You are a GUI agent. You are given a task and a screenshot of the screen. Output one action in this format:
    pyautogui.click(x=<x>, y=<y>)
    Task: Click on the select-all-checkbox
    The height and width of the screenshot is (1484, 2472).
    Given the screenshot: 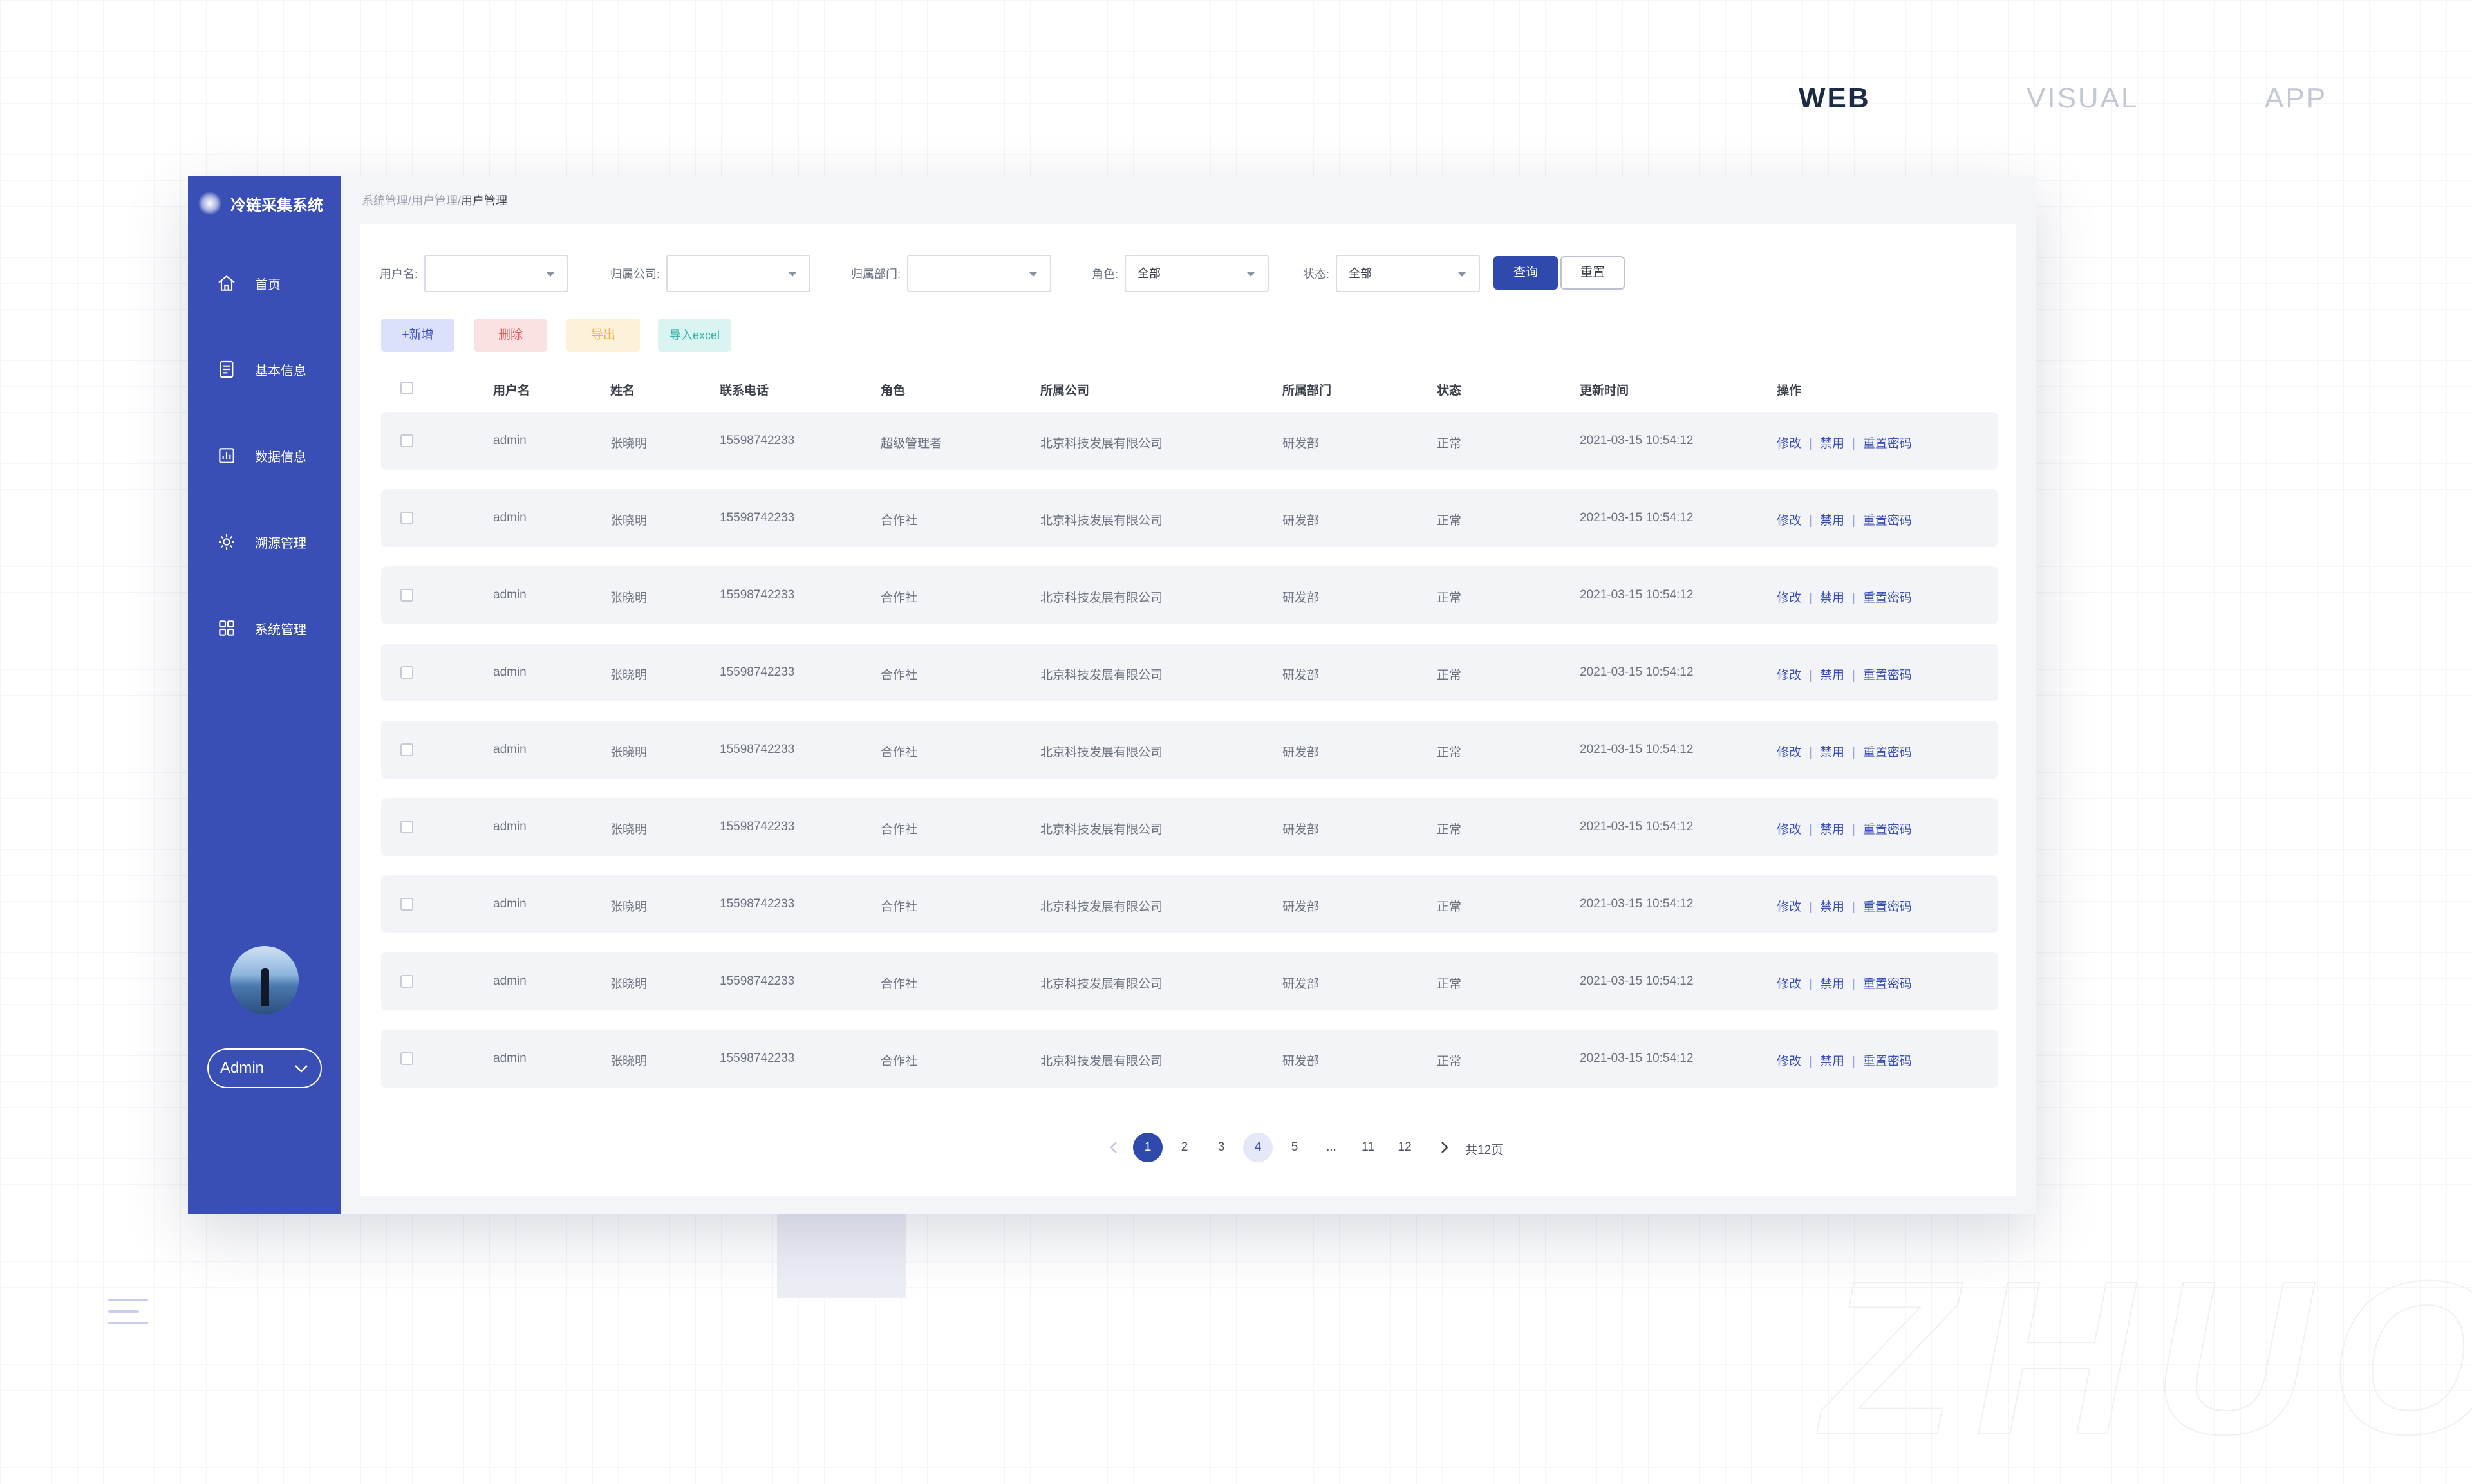 What is the action you would take?
    pyautogui.click(x=406, y=388)
    